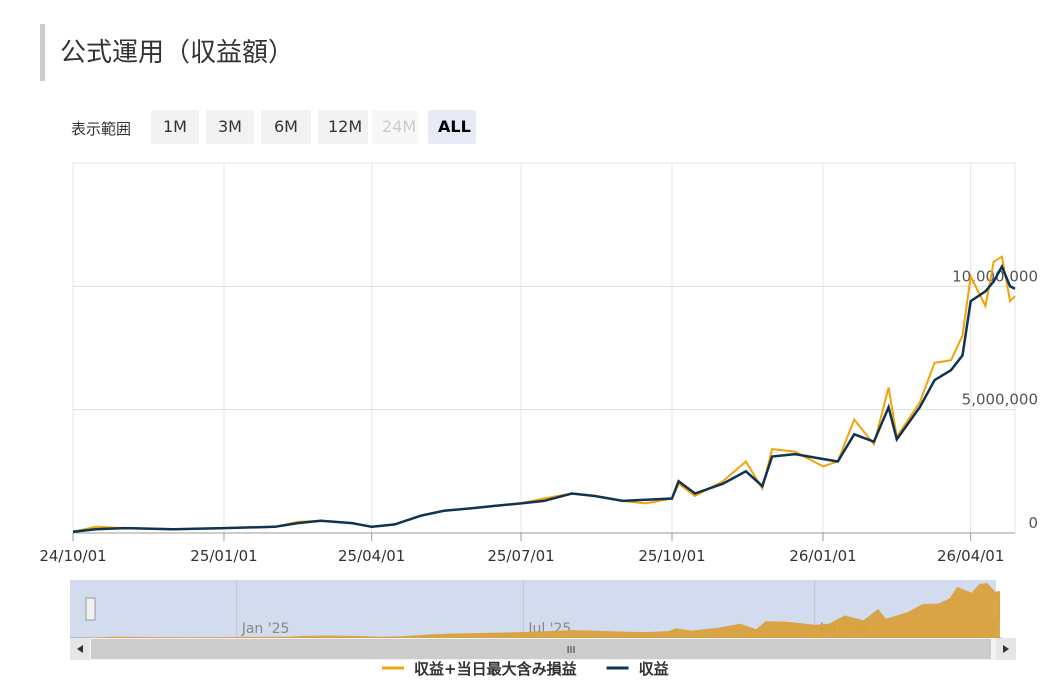 The image size is (1063, 690). I want to click on x-tick-label: 25/10/01, so click(671, 556).